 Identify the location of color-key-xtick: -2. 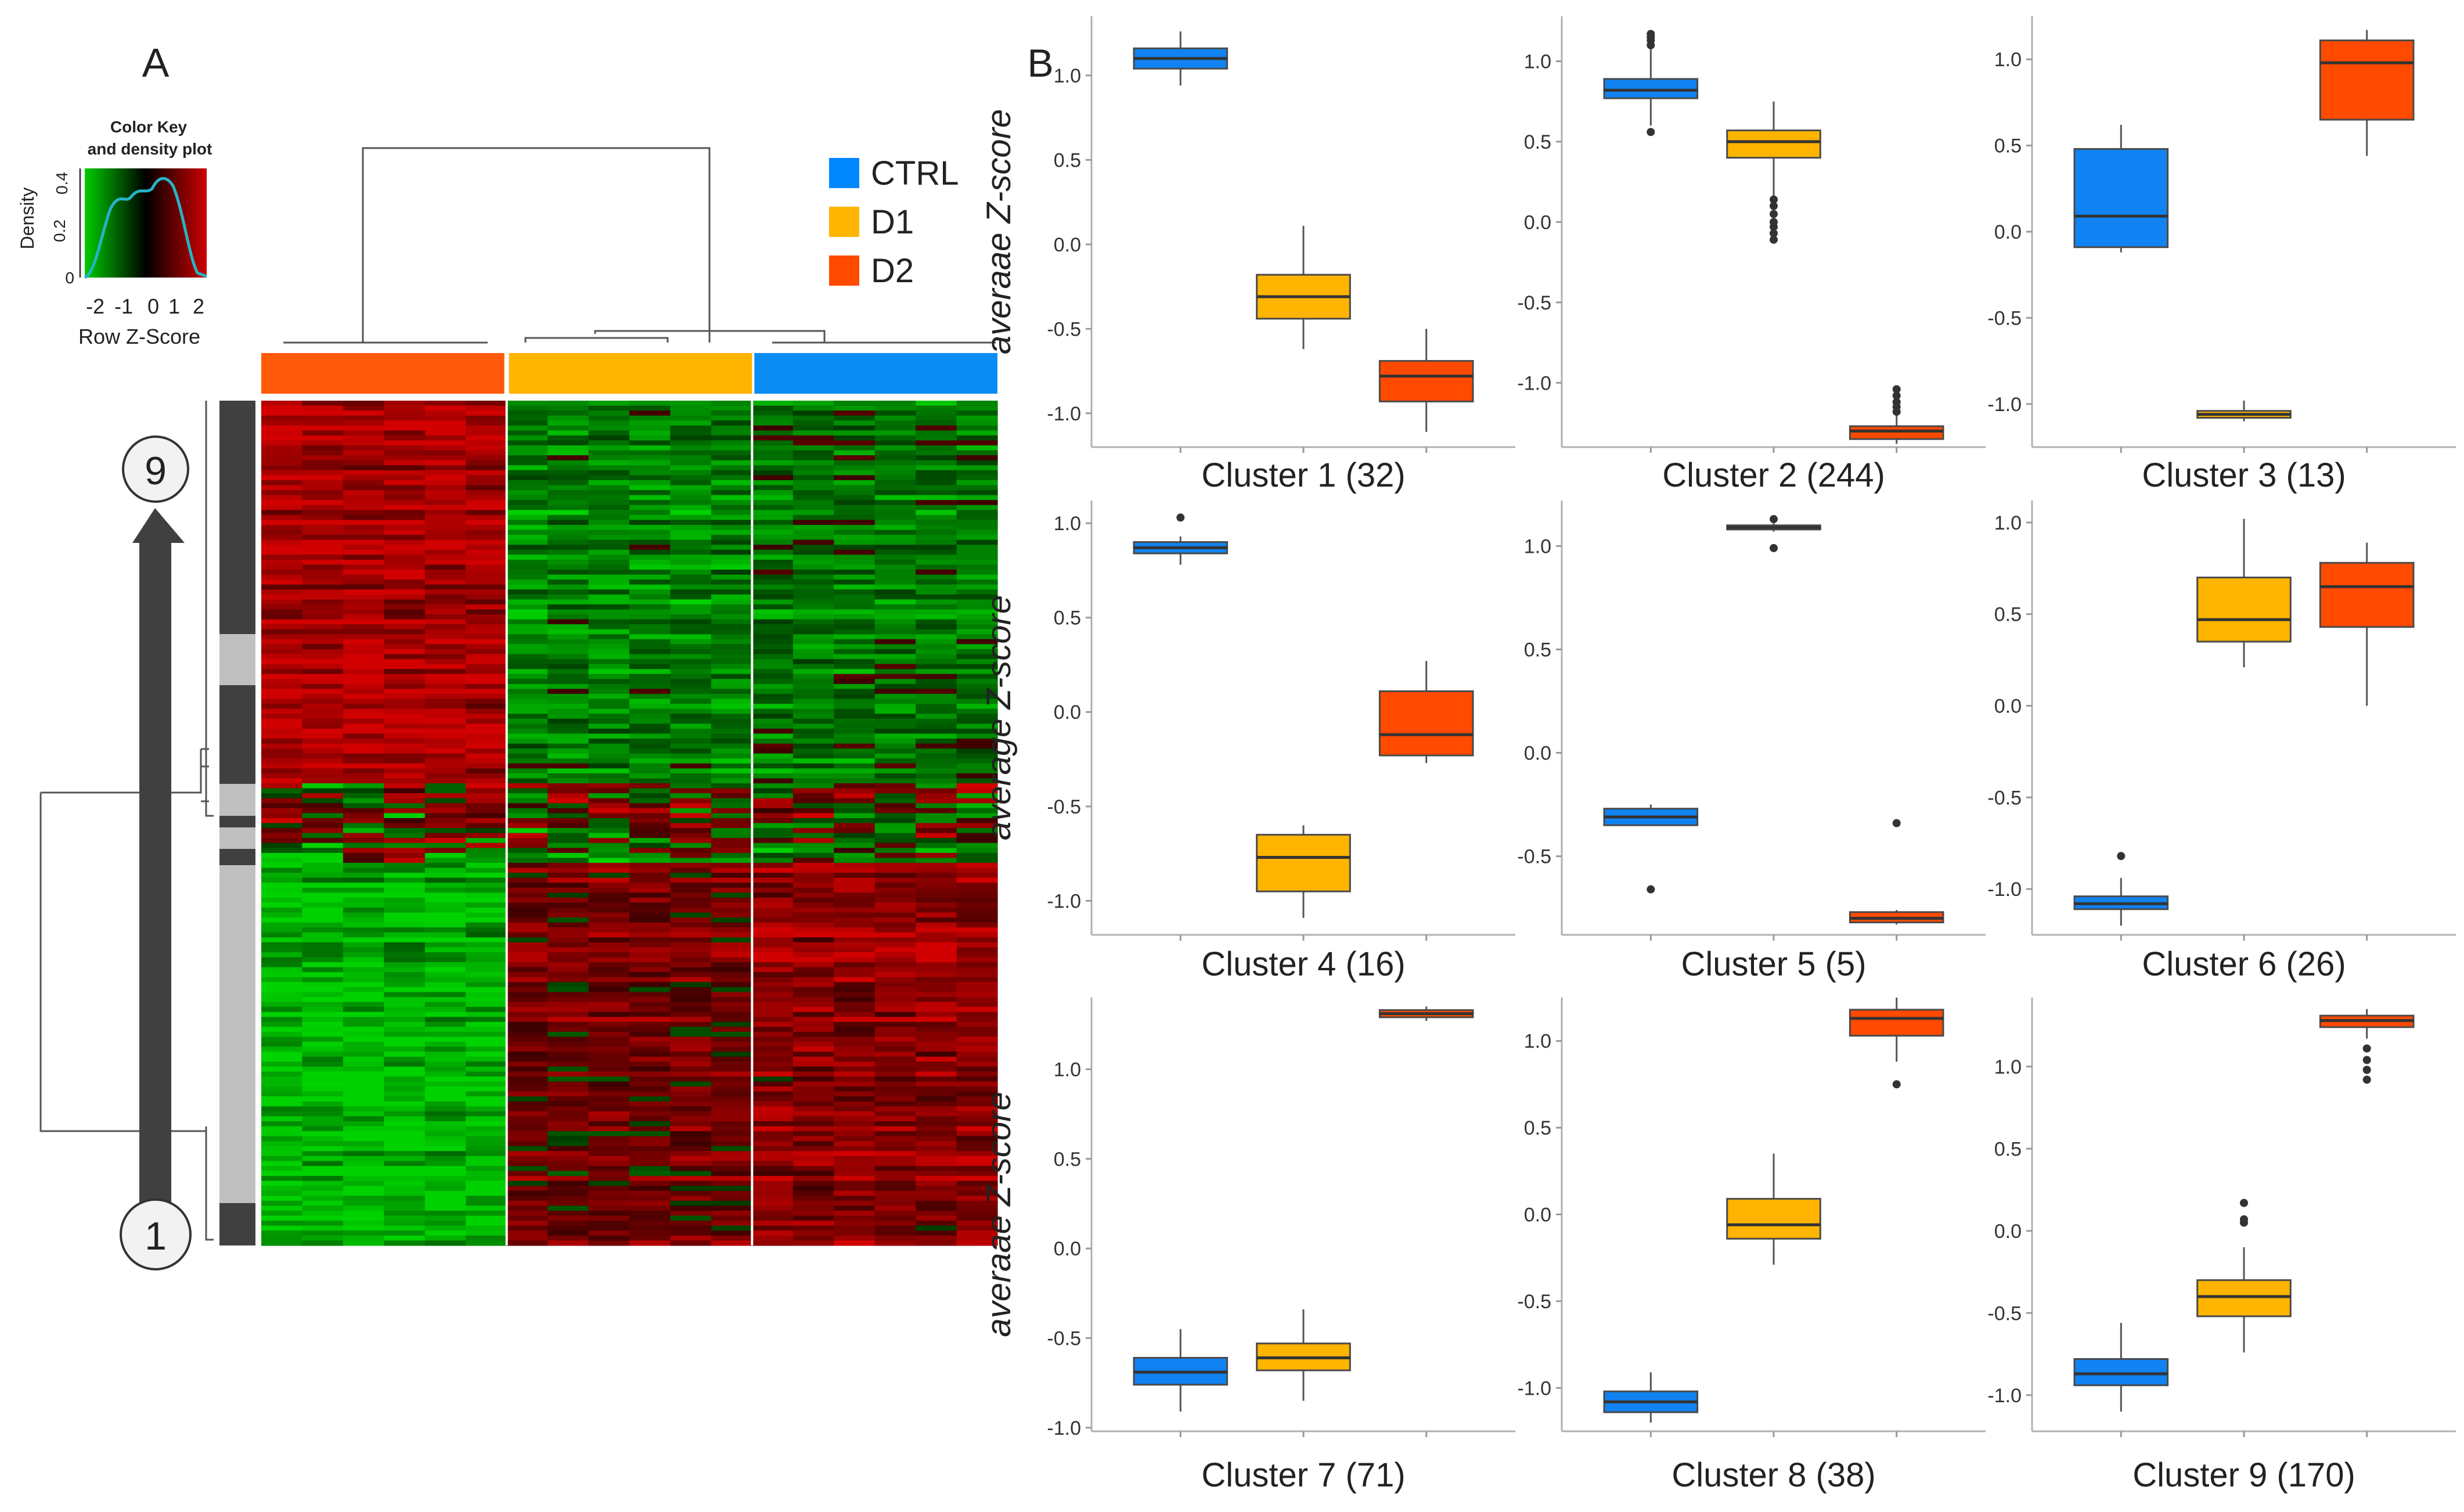
(95, 306).